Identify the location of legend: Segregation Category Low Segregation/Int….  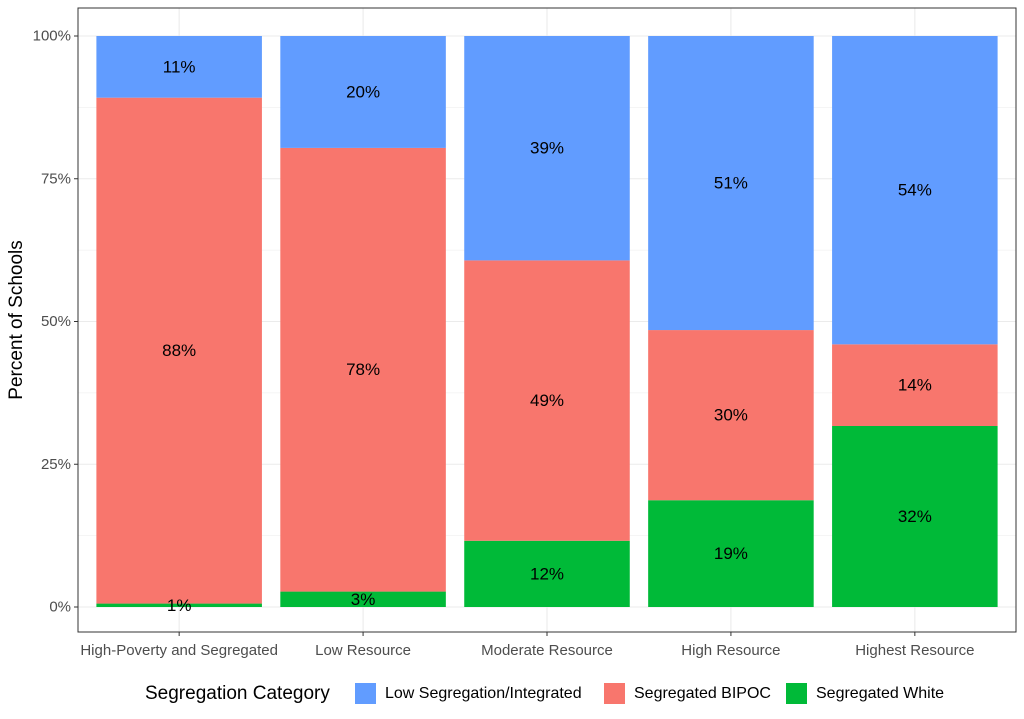
(544, 693).